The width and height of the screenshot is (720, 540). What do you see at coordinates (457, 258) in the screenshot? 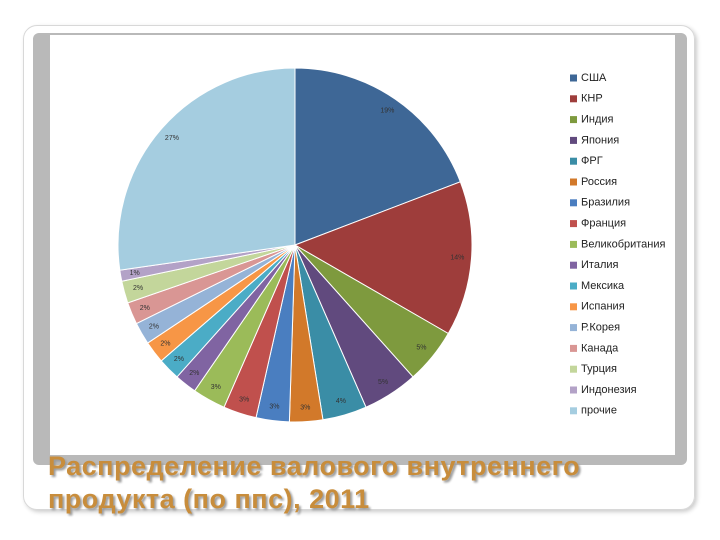
I see `data-label: 14%` at bounding box center [457, 258].